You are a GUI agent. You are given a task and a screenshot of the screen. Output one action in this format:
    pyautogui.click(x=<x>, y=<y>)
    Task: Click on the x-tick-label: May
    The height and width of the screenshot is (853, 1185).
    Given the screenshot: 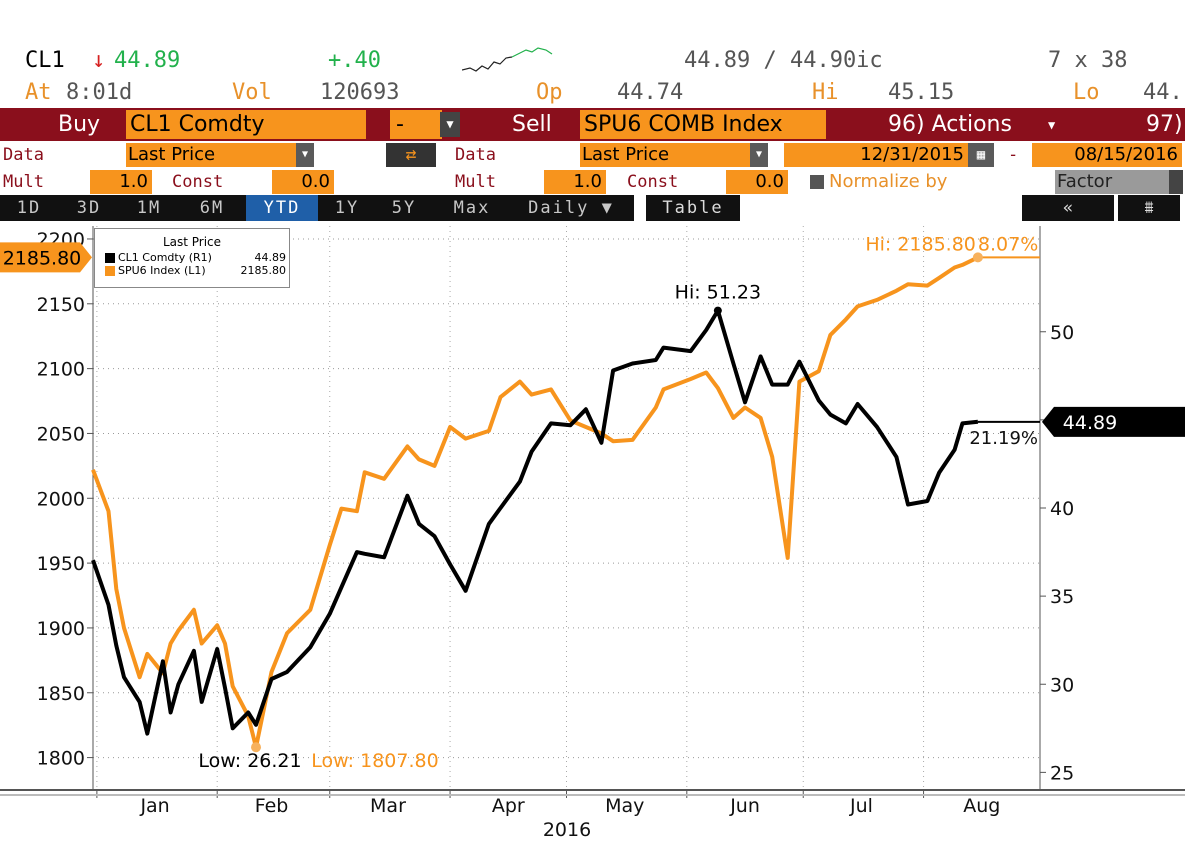 What is the action you would take?
    pyautogui.click(x=624, y=806)
    